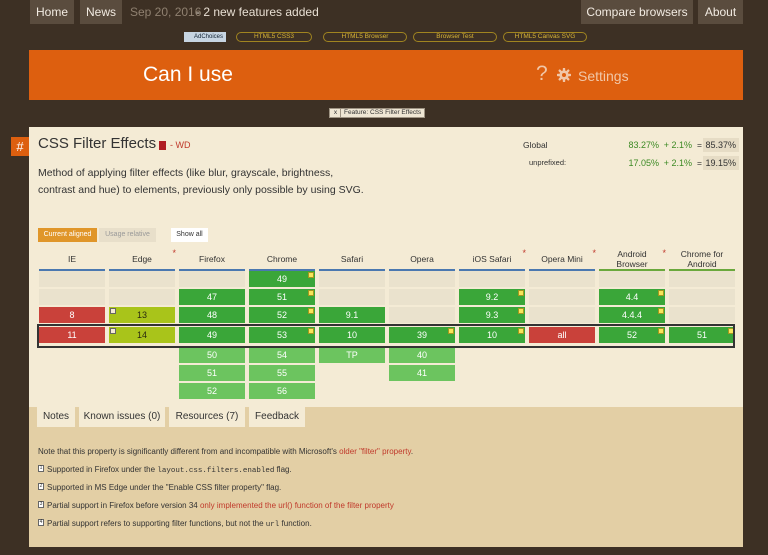 The height and width of the screenshot is (555, 768). Describe the element at coordinates (412, 451) in the screenshot. I see `note-text: .` at that location.